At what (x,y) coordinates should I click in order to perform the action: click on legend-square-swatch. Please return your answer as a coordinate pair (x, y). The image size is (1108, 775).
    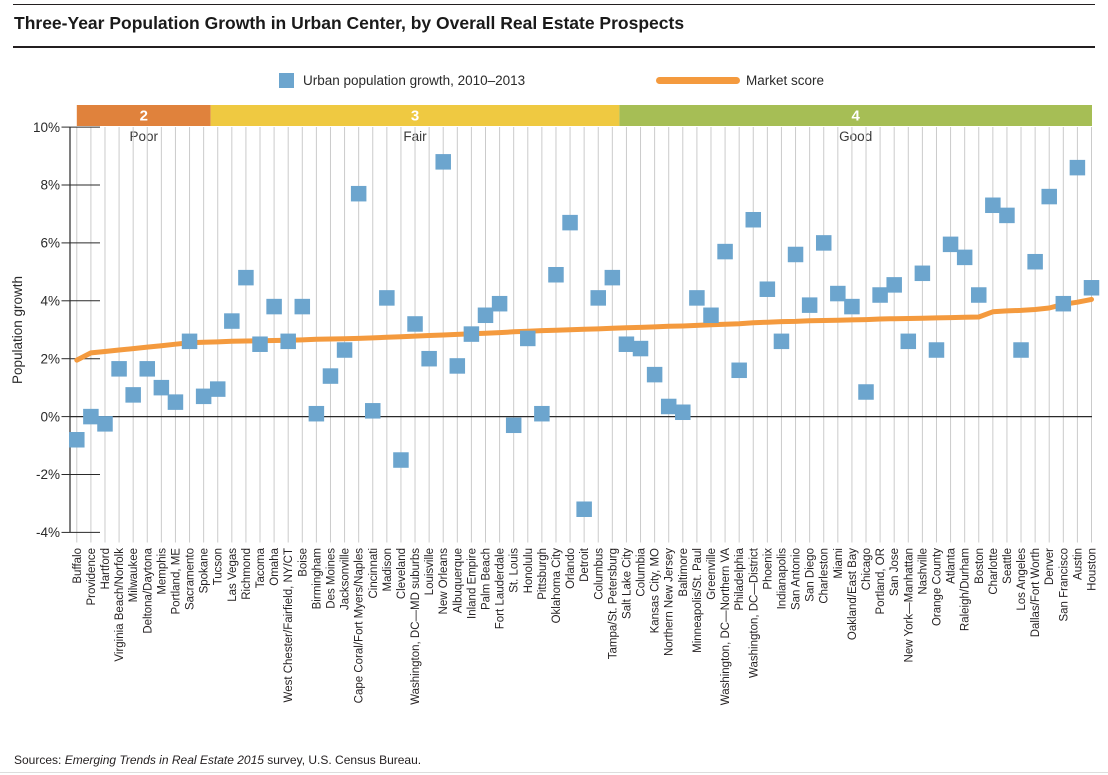
    Looking at the image, I should click on (286, 80).